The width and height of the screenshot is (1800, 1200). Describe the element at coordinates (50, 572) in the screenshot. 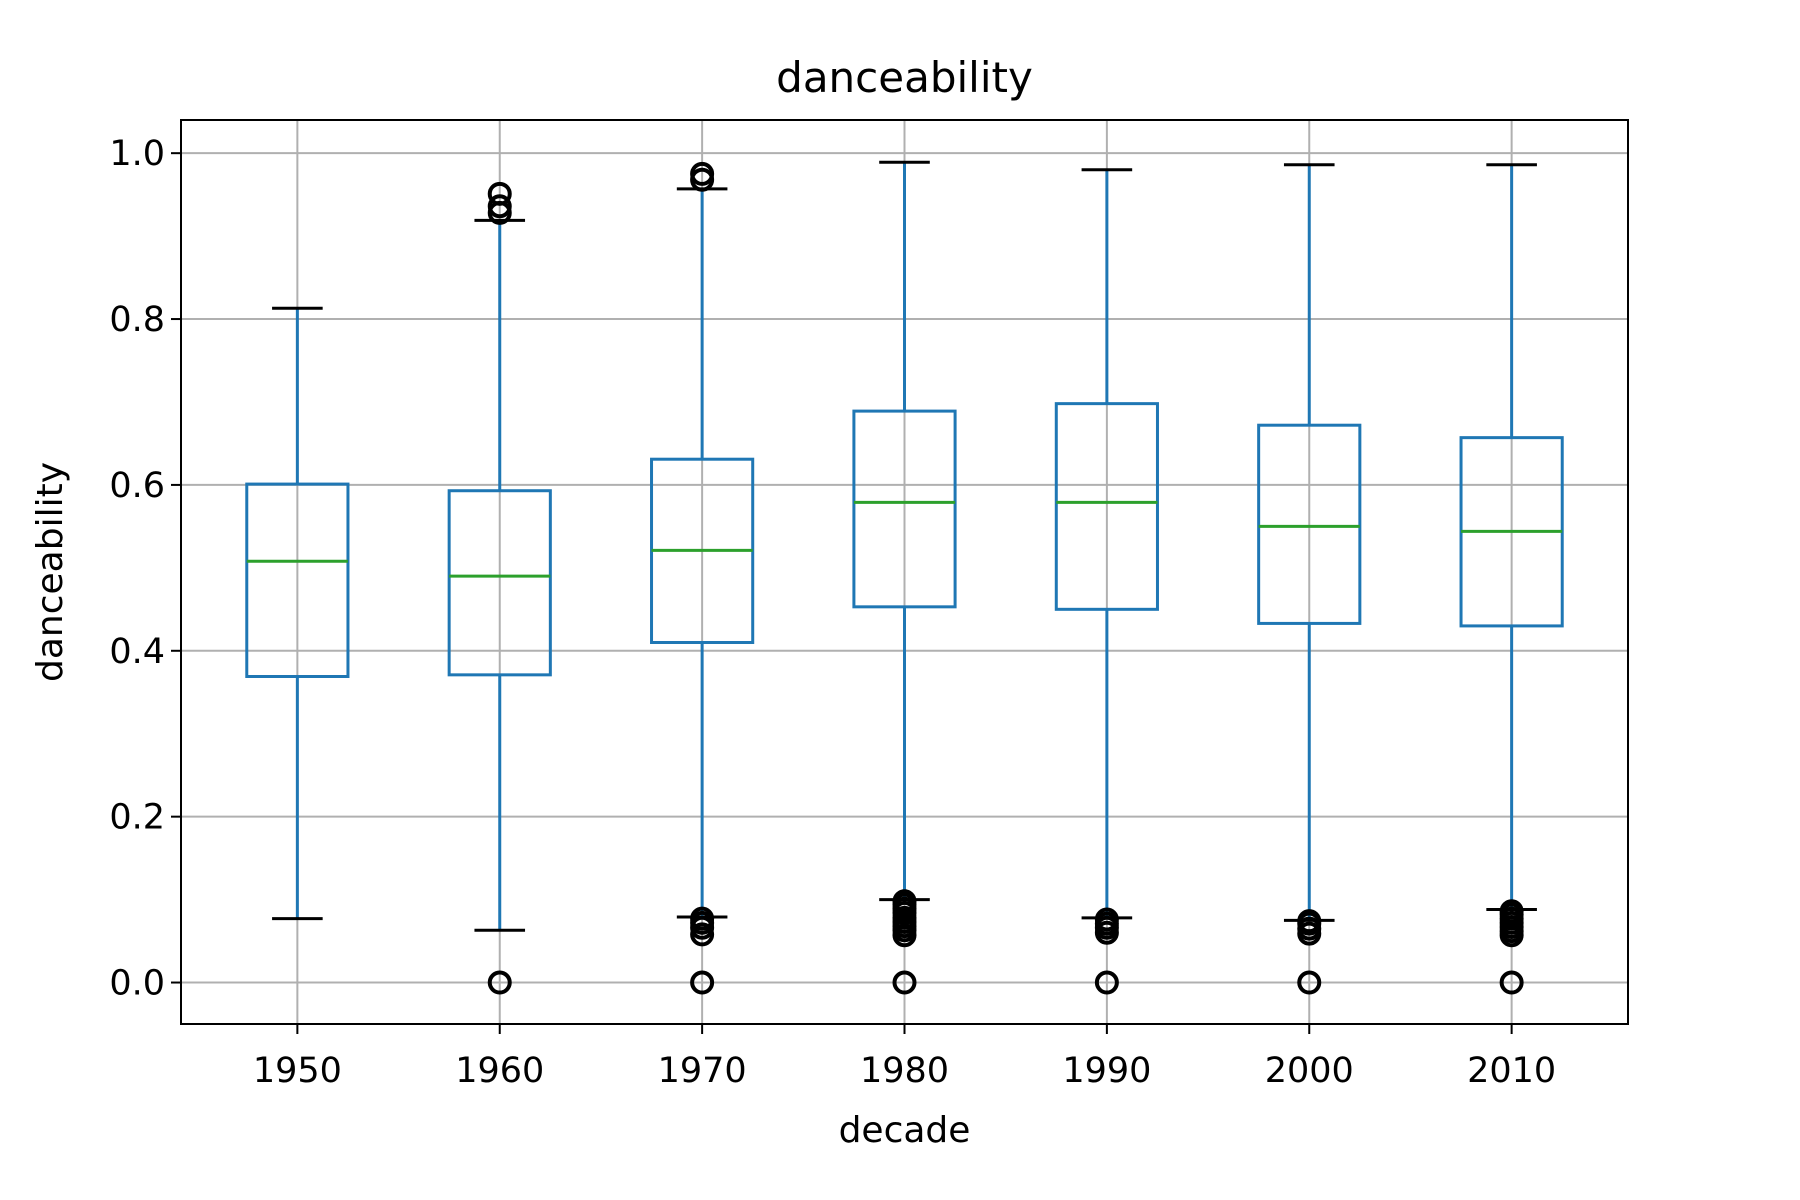

I see `y-axis-label: danceability` at that location.